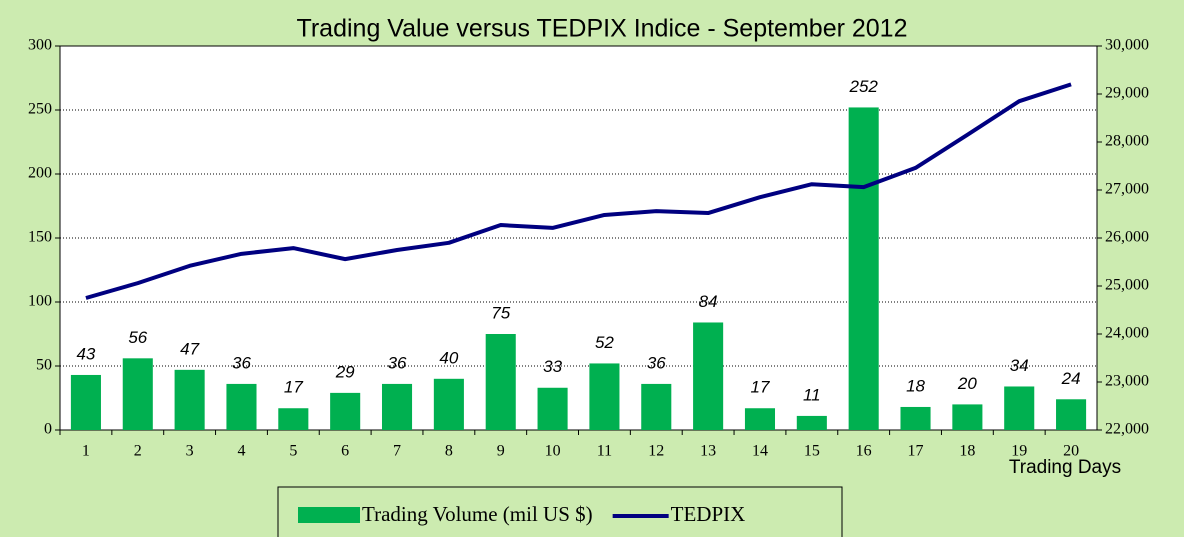 This screenshot has height=537, width=1184. Describe the element at coordinates (44, 365) in the screenshot. I see `y-tick-label: 50` at that location.